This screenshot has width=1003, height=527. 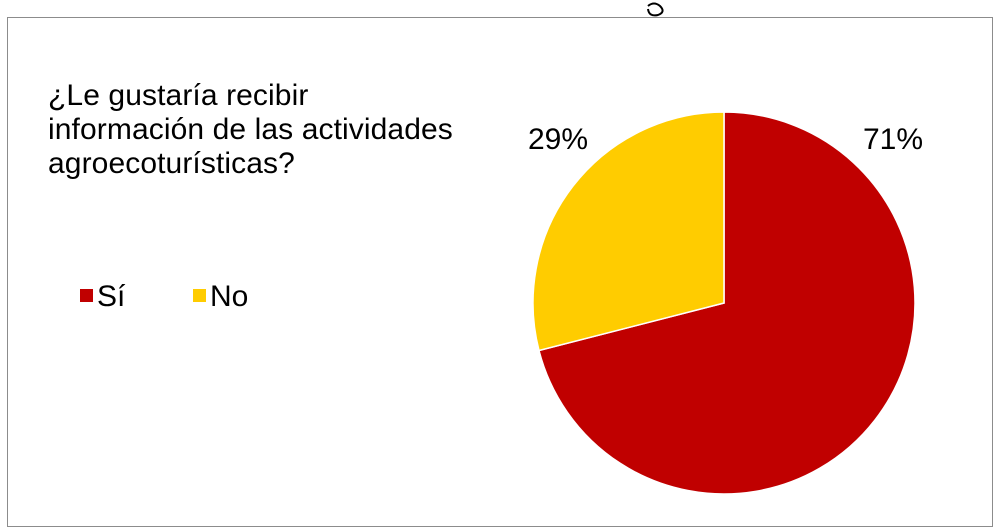 I want to click on legend-swatch-si, so click(x=86, y=295).